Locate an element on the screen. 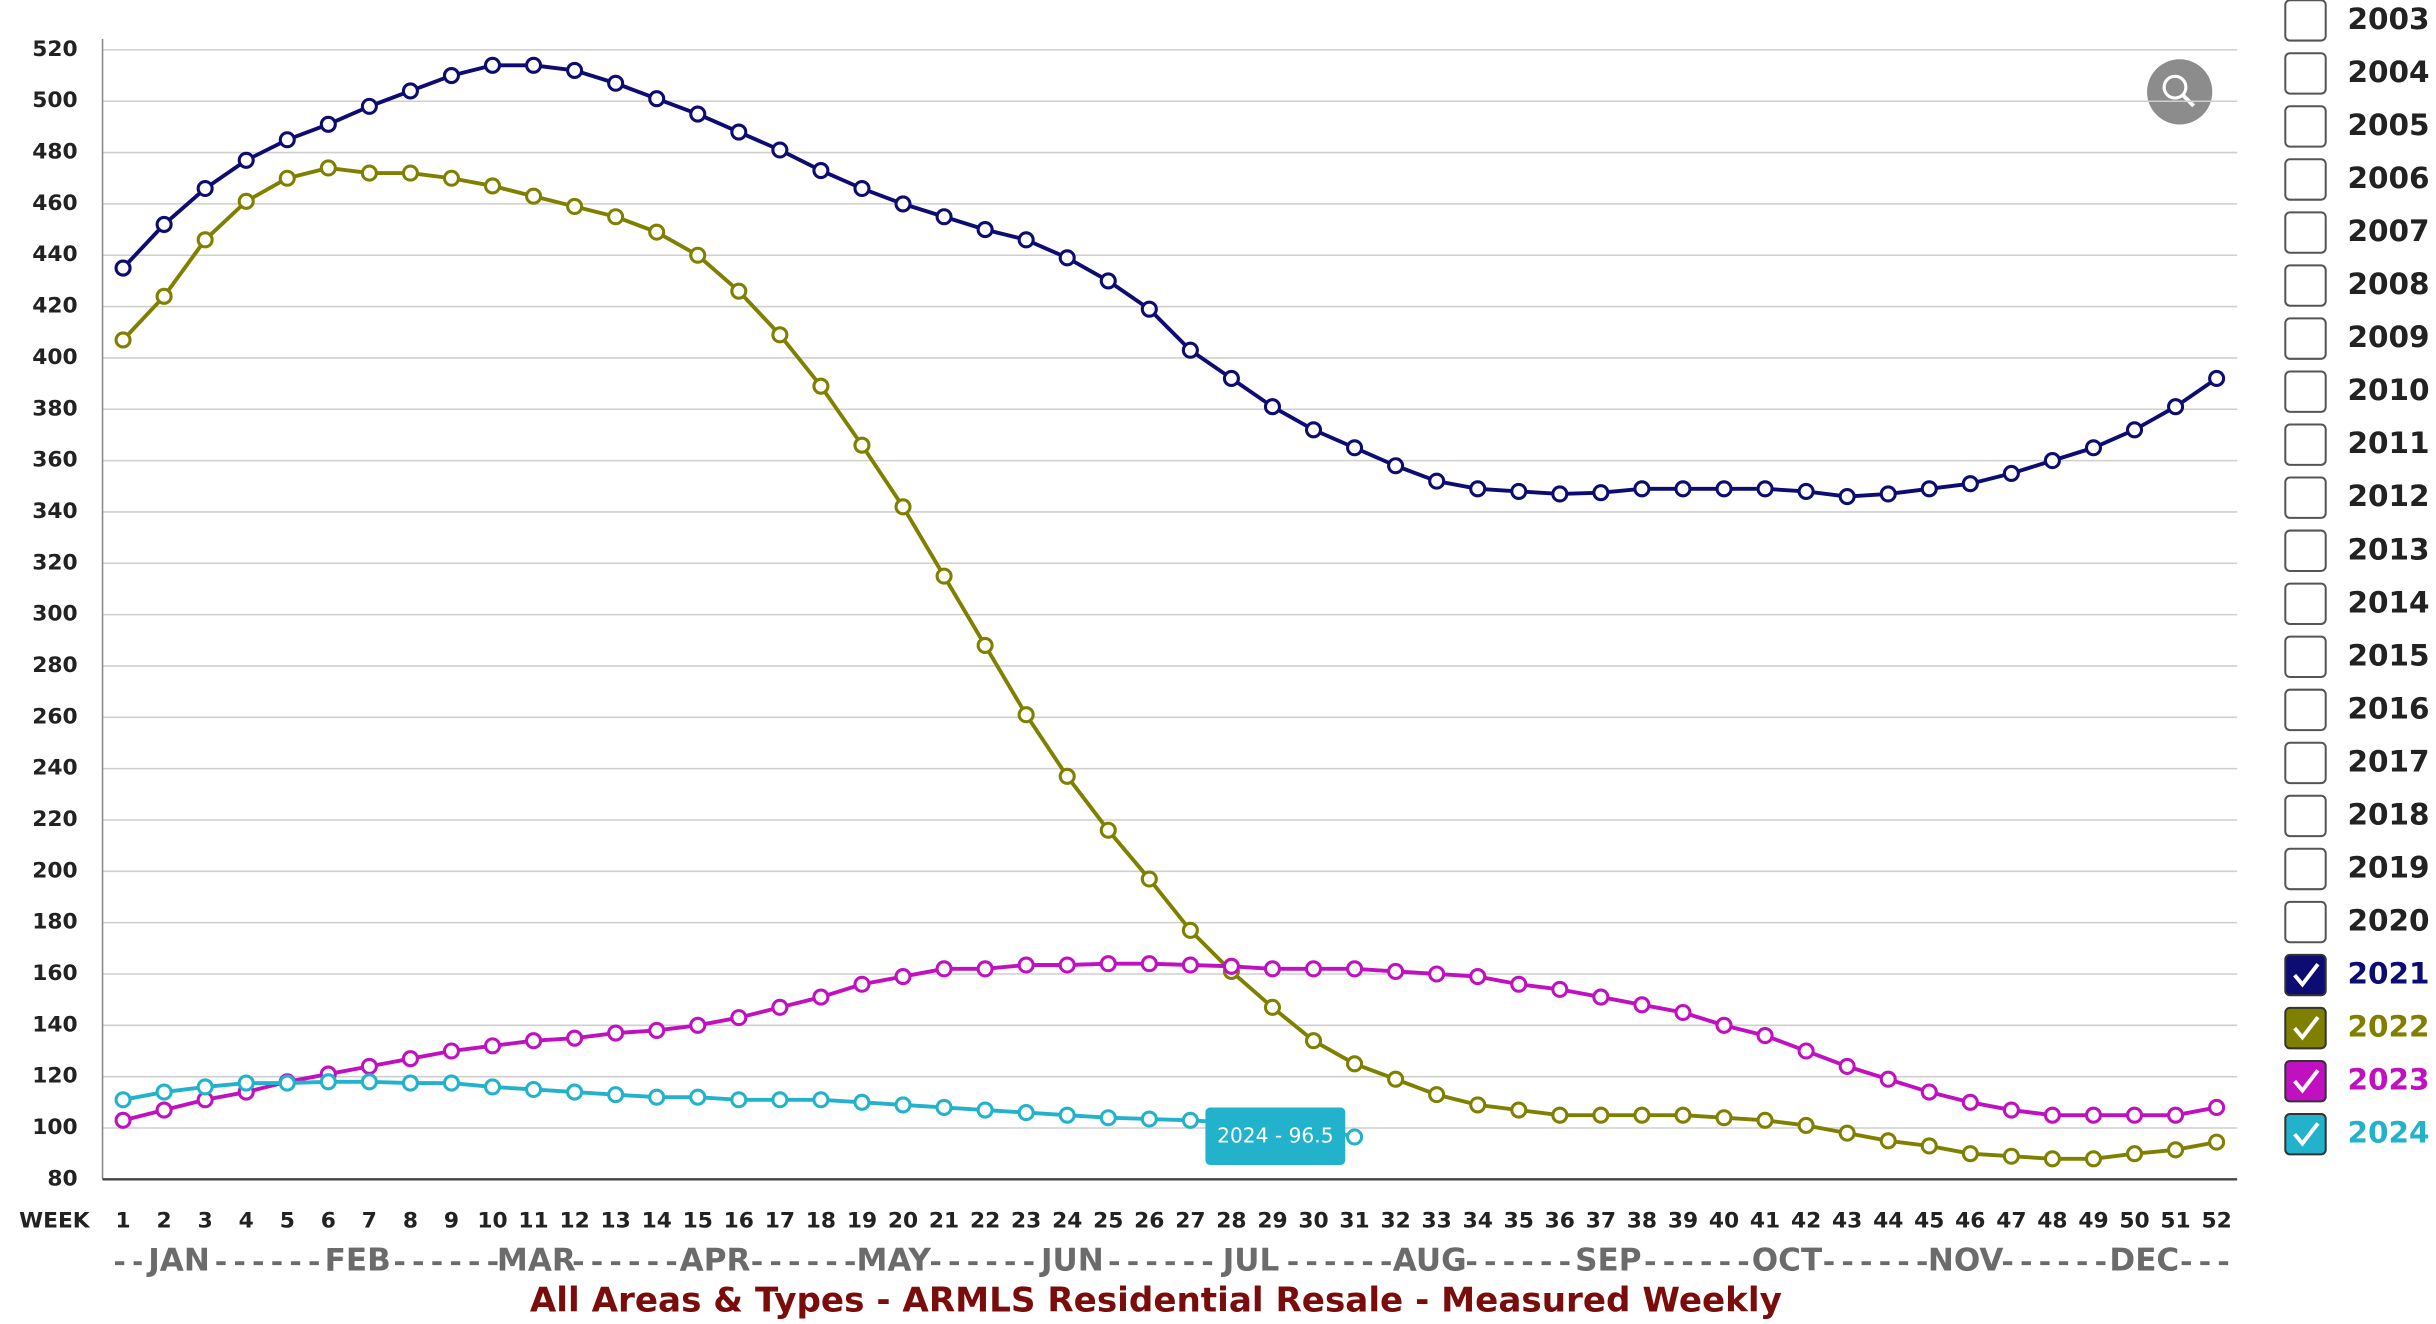 This screenshot has width=2436, height=1324. x-tick-label: 43 is located at coordinates (1847, 1220).